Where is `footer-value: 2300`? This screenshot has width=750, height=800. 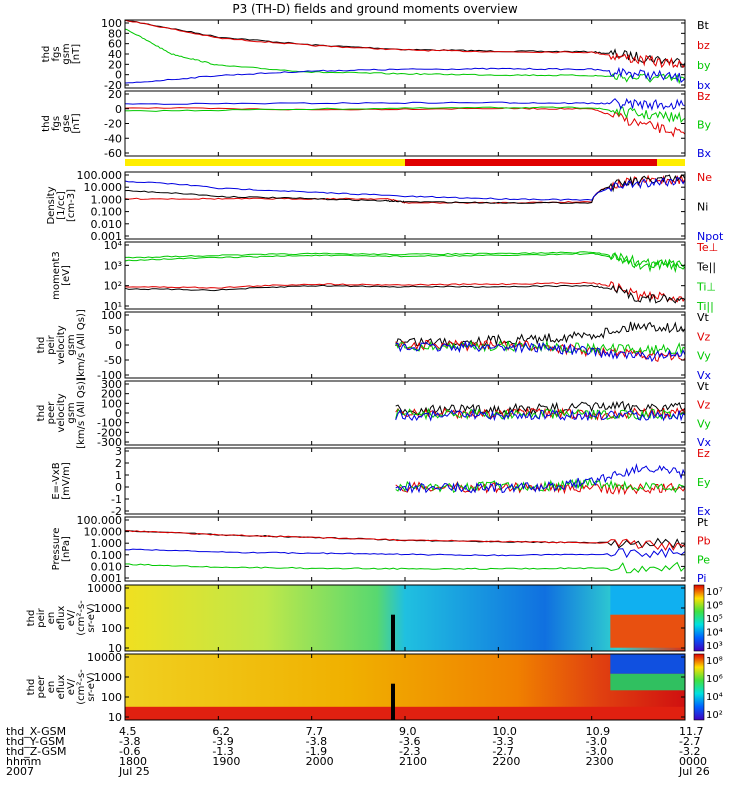
footer-value: 2300 is located at coordinates (599, 761).